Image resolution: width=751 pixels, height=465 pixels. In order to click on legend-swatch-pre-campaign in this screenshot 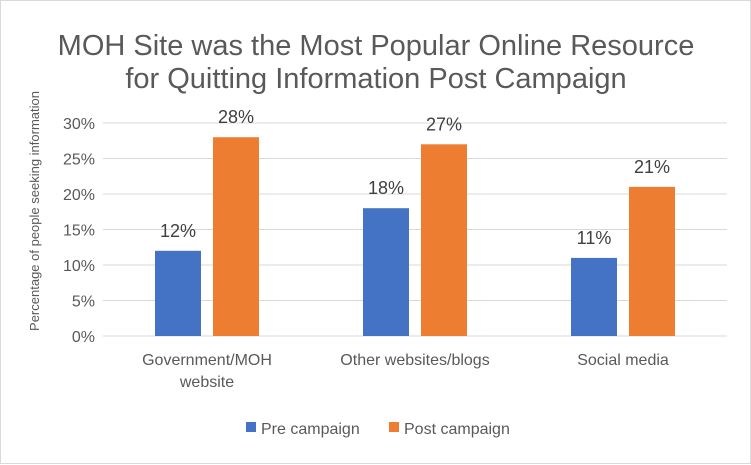, I will do `click(251, 427)`.